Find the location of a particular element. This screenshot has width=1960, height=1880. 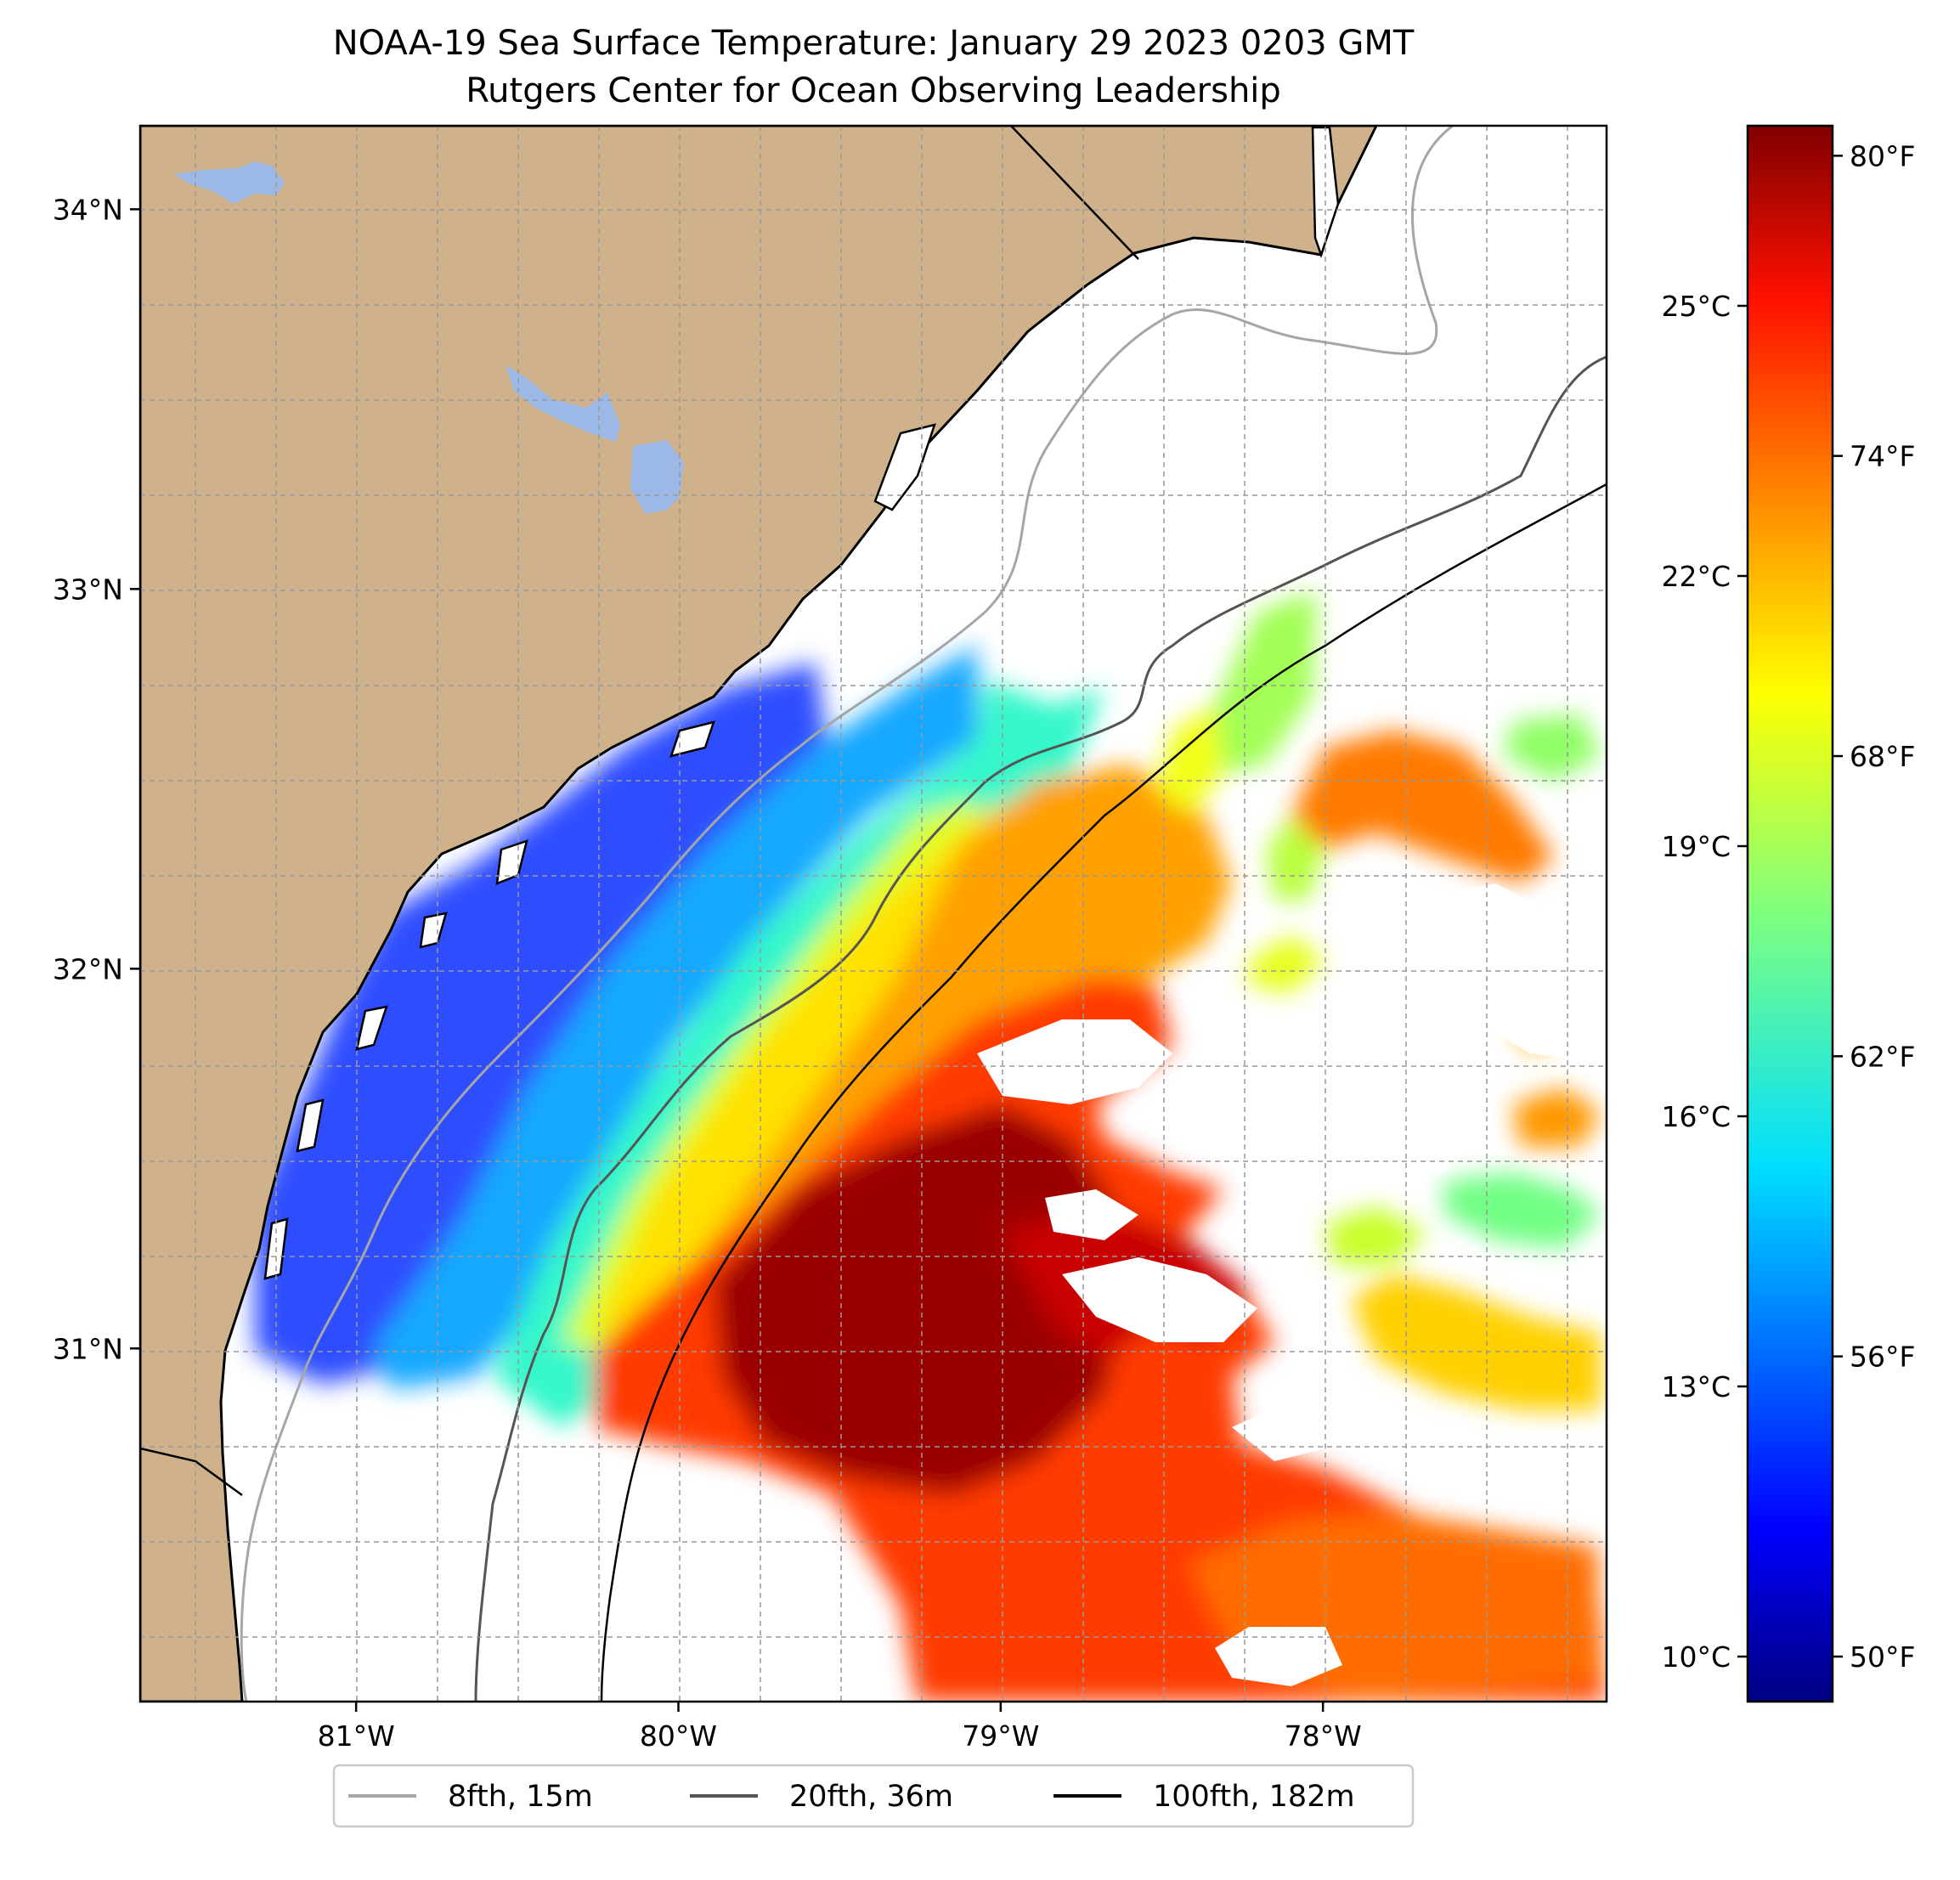

lat-tick-label: 34°N is located at coordinates (88, 209).